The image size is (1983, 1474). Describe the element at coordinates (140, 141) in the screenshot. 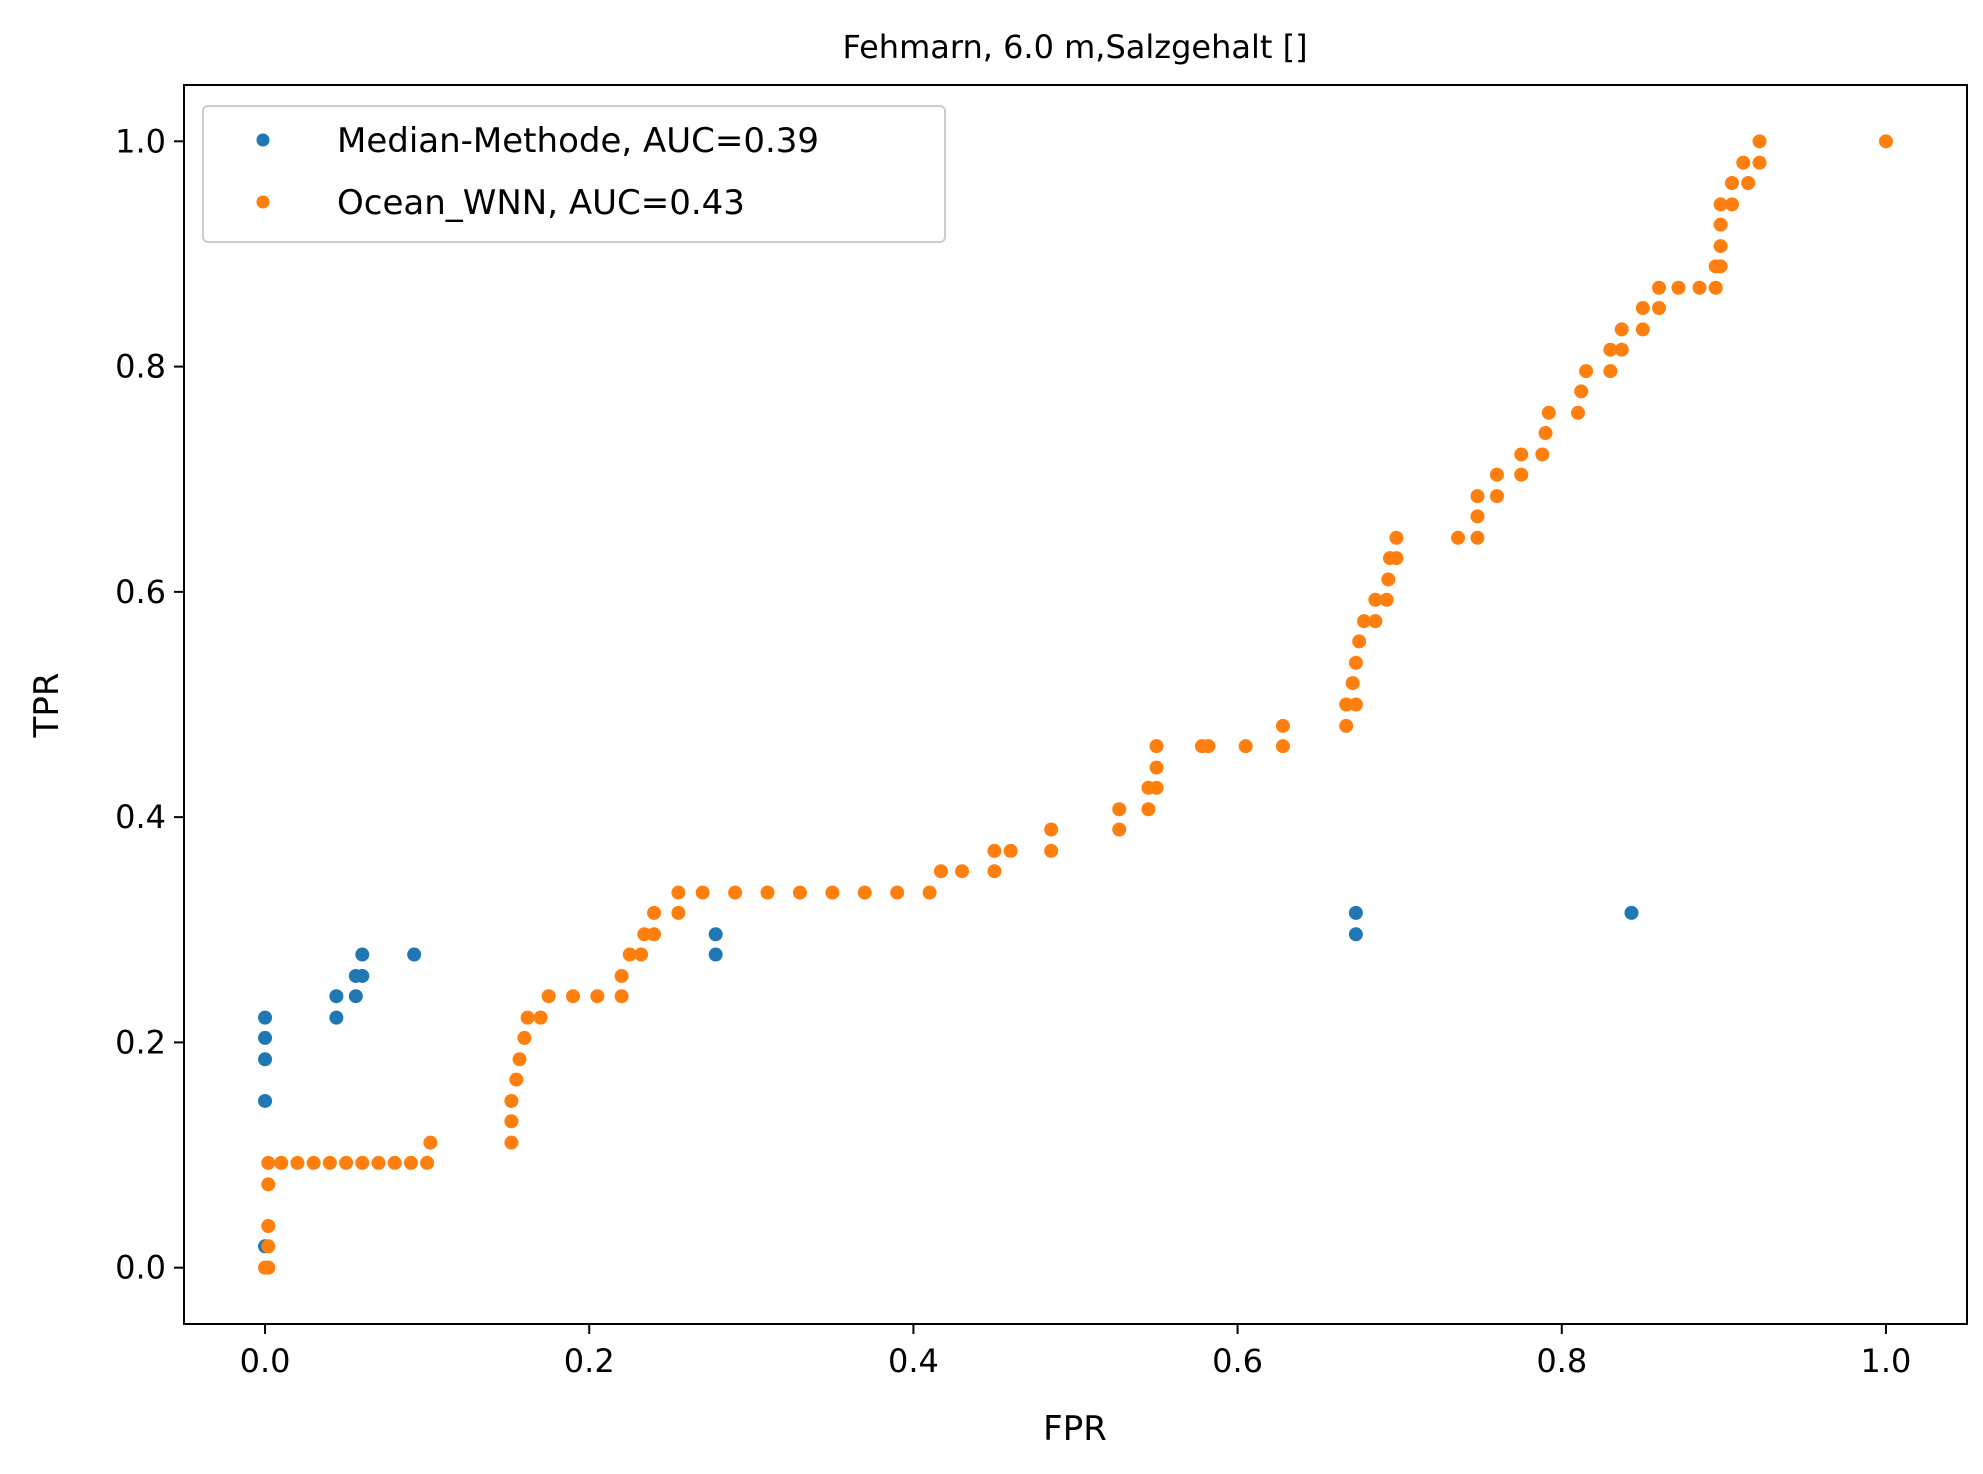

I see `y-tick-label: 1.0` at that location.